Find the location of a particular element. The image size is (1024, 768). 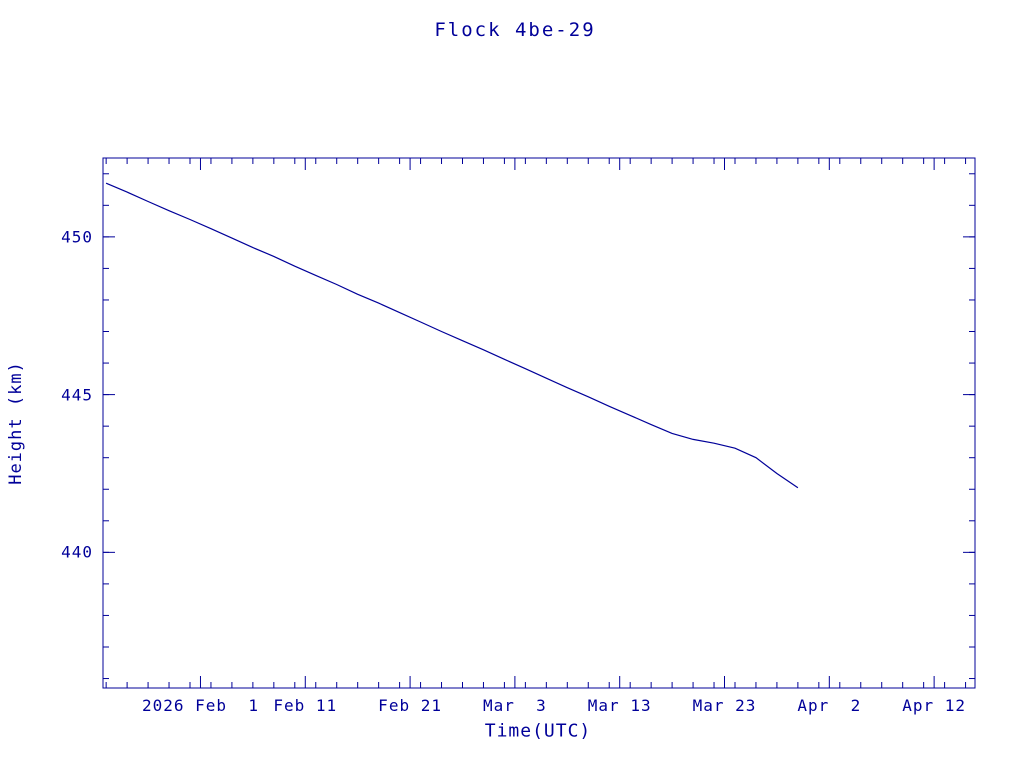

x-tick-label: Feb 21 is located at coordinates (410, 705).